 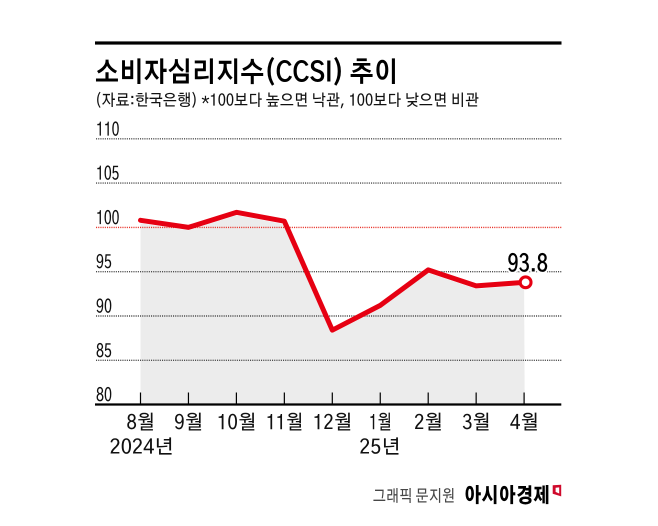 I want to click on brand-flag-icon, so click(x=557, y=490).